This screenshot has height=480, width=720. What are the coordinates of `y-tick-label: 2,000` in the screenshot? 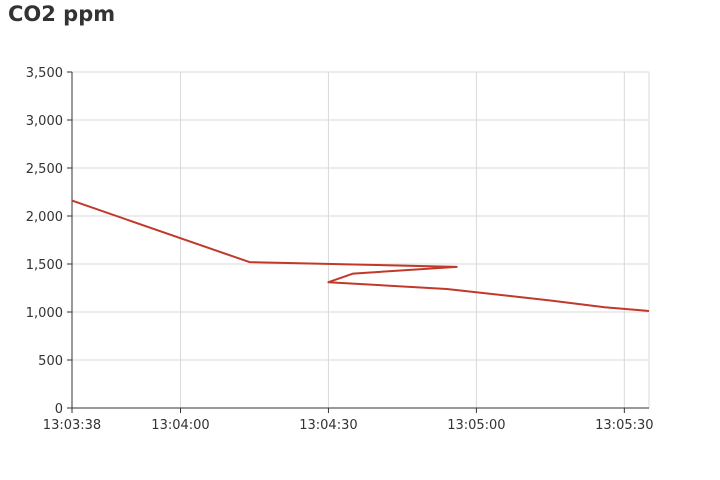 It's located at (44, 217).